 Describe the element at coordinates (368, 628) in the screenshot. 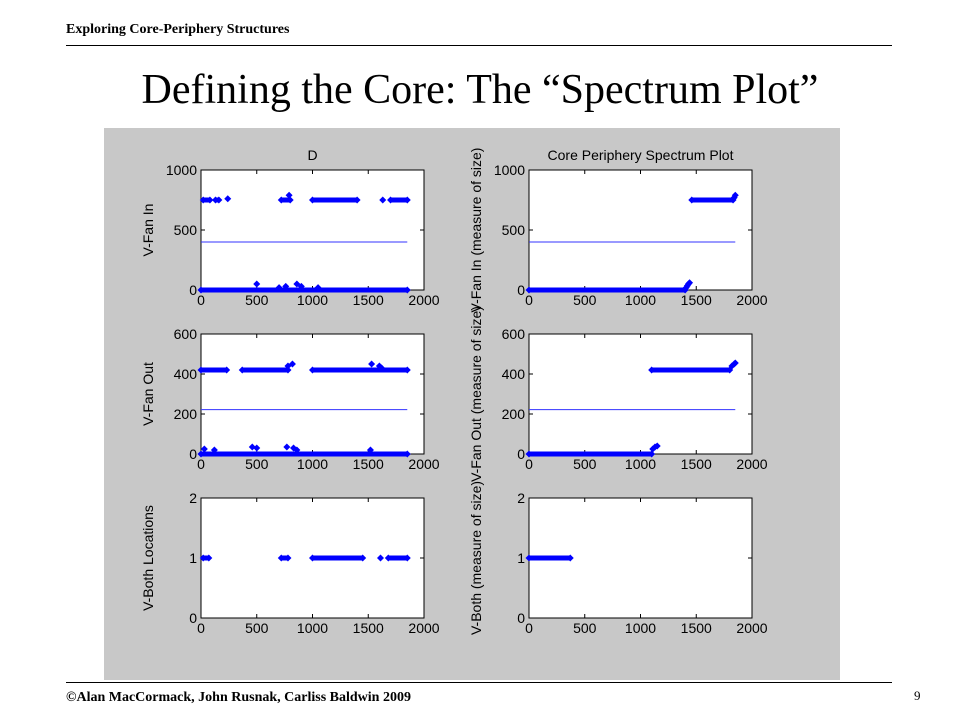

I see `x-tick-label: 1500` at that location.